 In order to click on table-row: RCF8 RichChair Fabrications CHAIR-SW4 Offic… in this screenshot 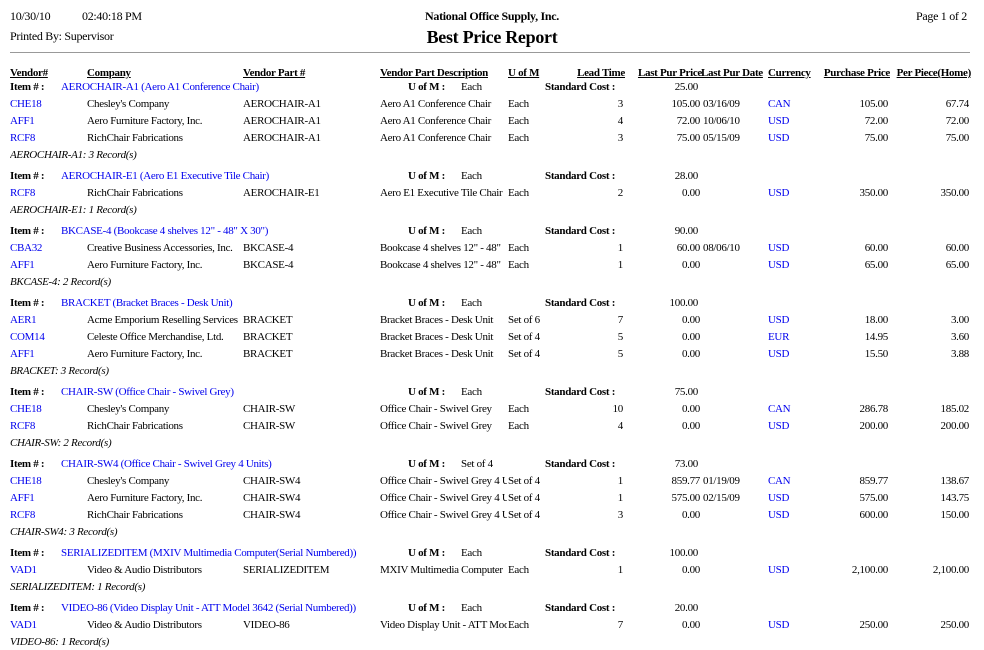, I will do `click(492, 517)`.